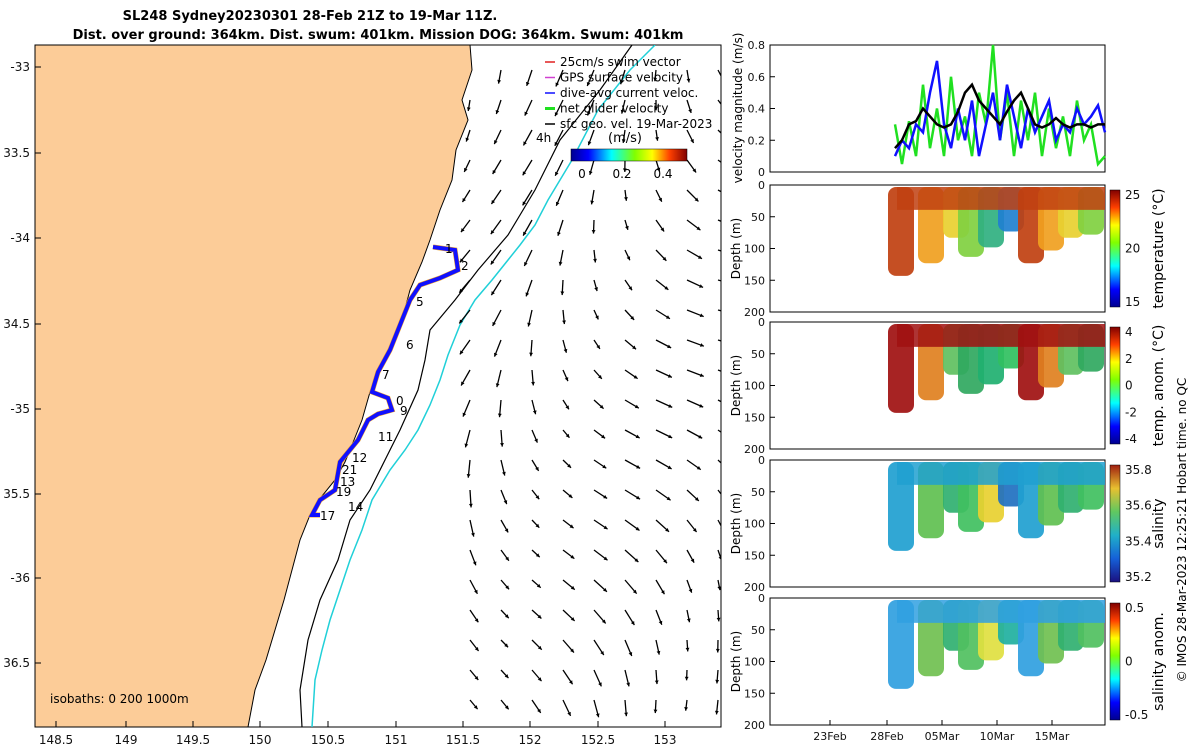 This screenshot has height=754, width=1200. I want to click on section-colorbar-tick: 35.6, so click(1138, 506).